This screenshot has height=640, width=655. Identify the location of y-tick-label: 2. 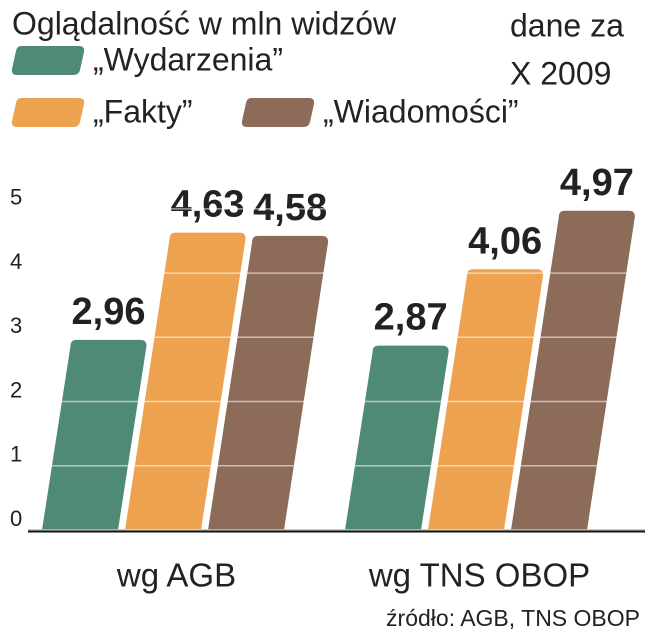
(16, 389).